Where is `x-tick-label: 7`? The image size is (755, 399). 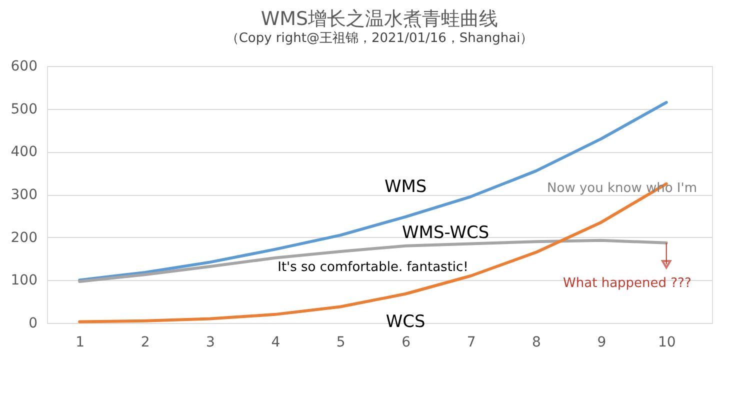
x-tick-label: 7 is located at coordinates (471, 342).